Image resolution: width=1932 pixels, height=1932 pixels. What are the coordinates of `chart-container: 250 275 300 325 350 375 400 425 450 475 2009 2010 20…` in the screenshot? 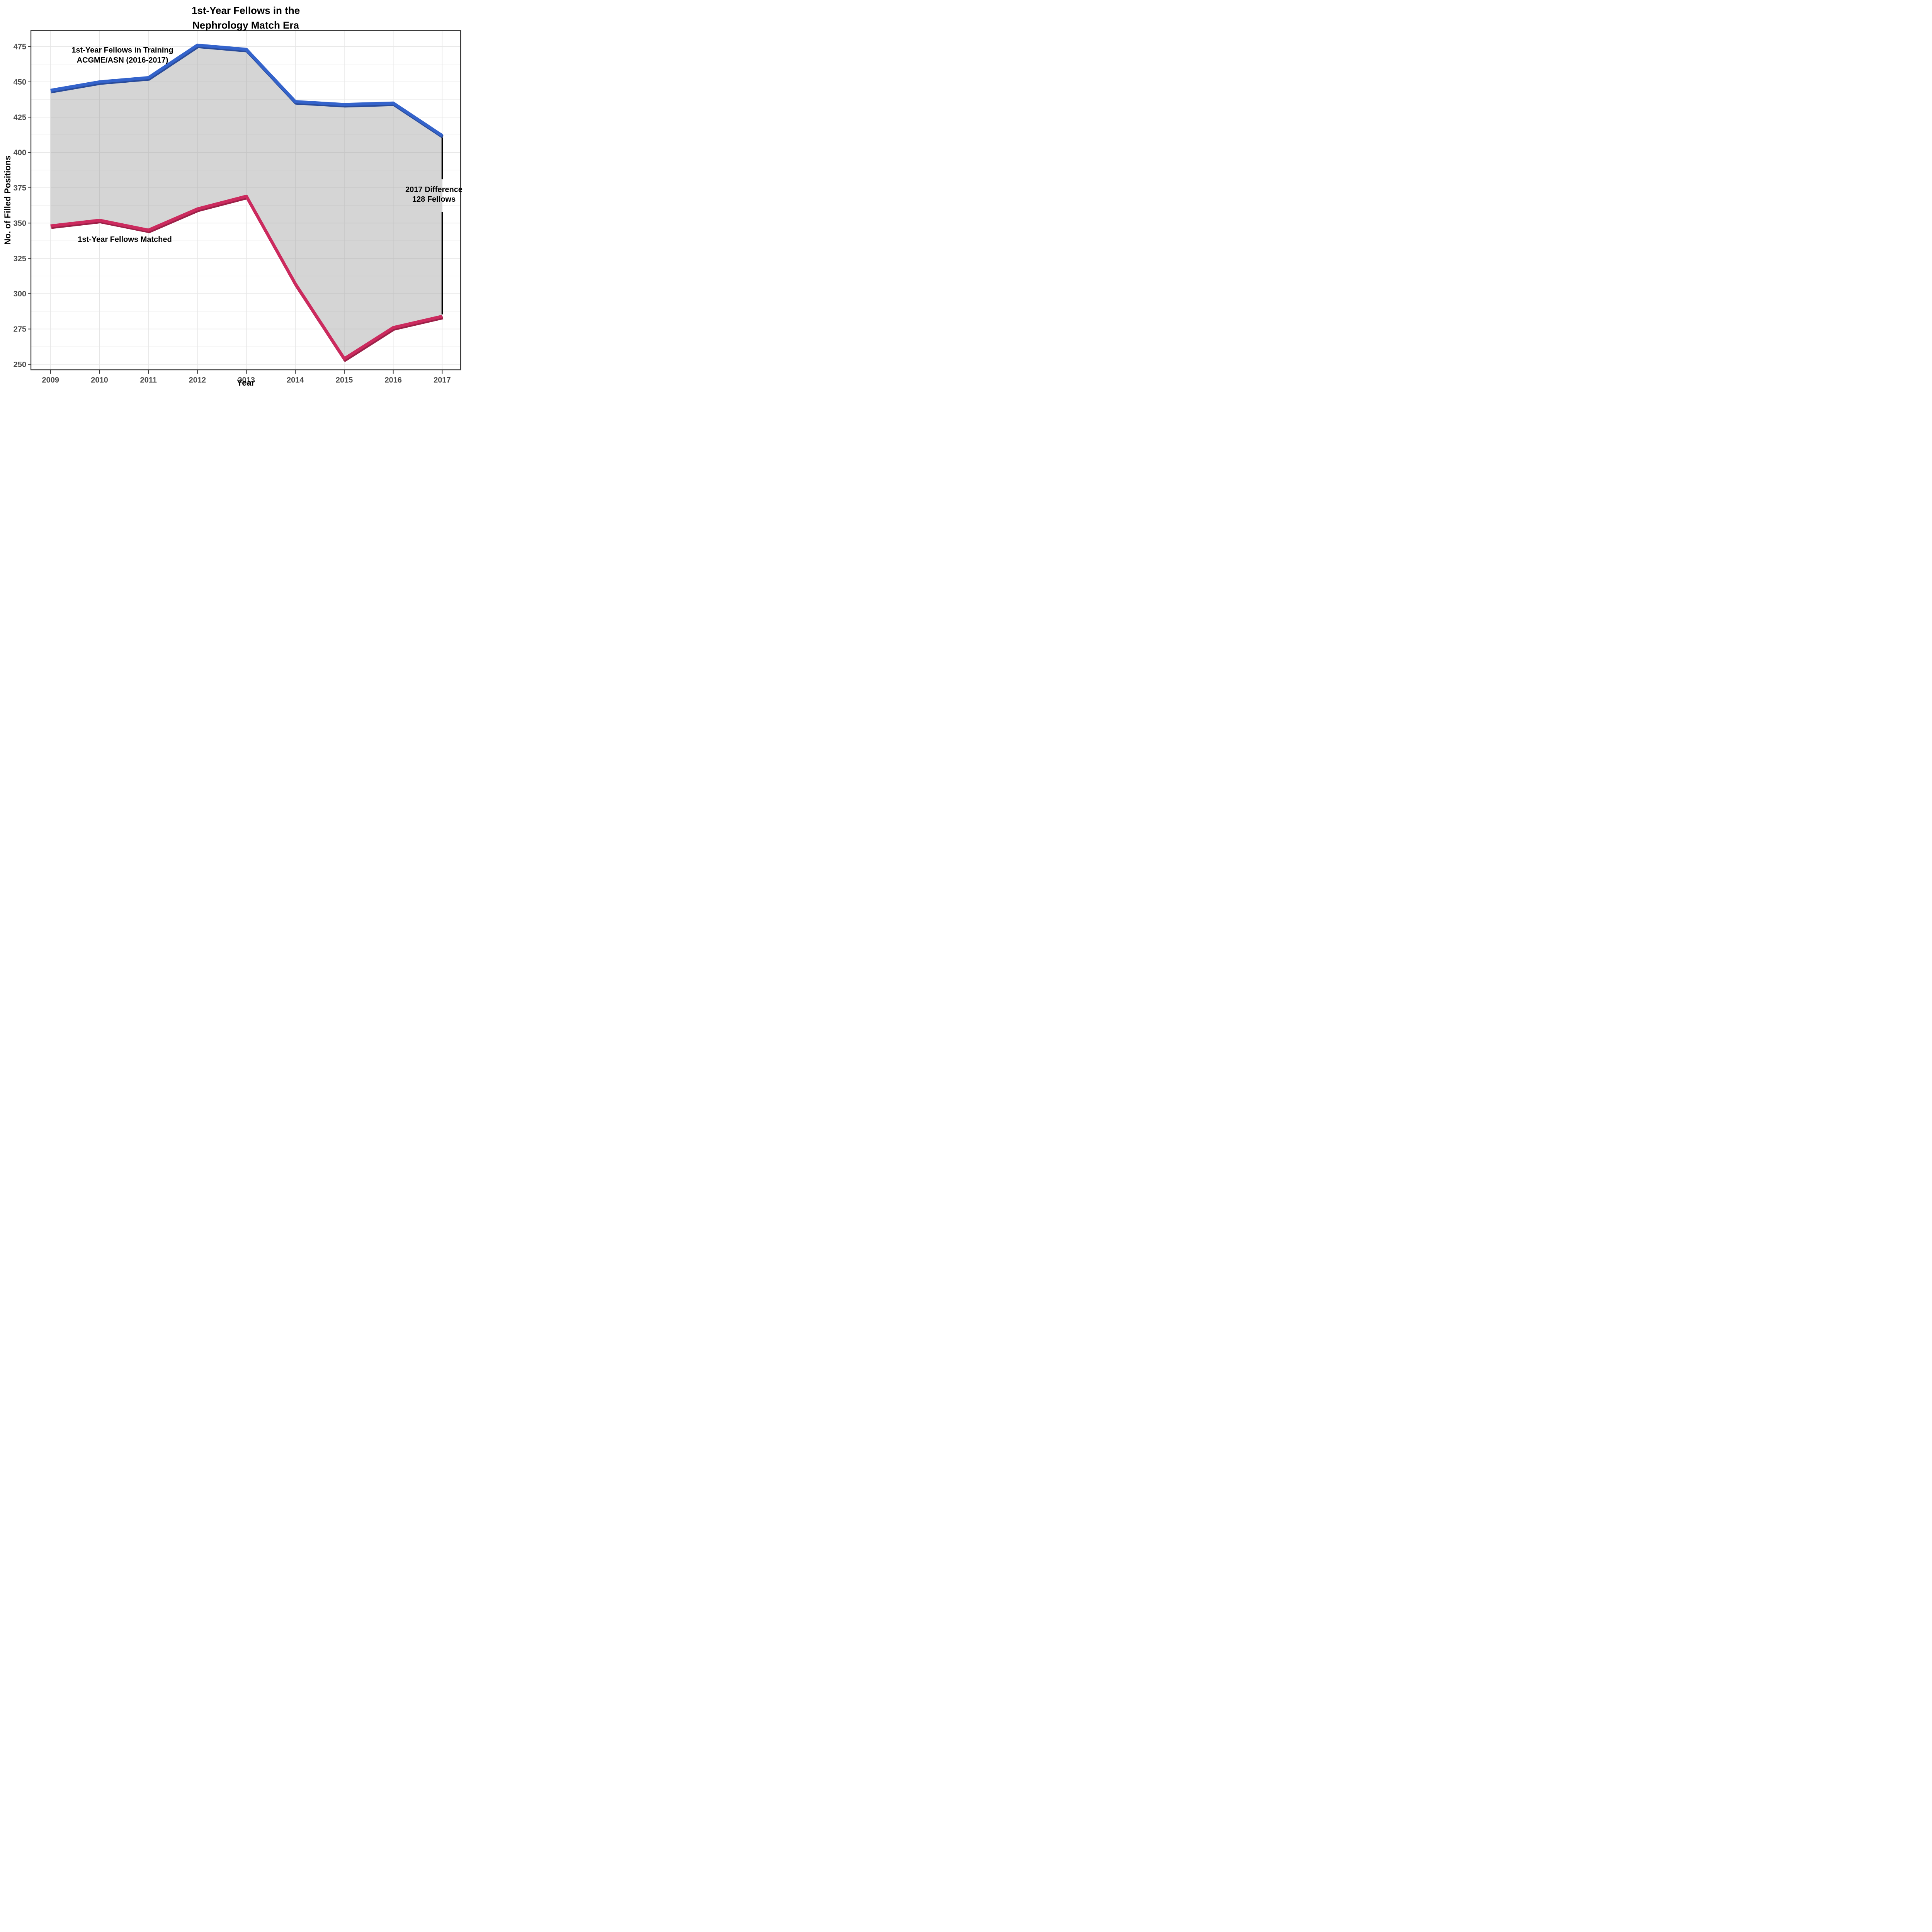 It's located at (232, 193).